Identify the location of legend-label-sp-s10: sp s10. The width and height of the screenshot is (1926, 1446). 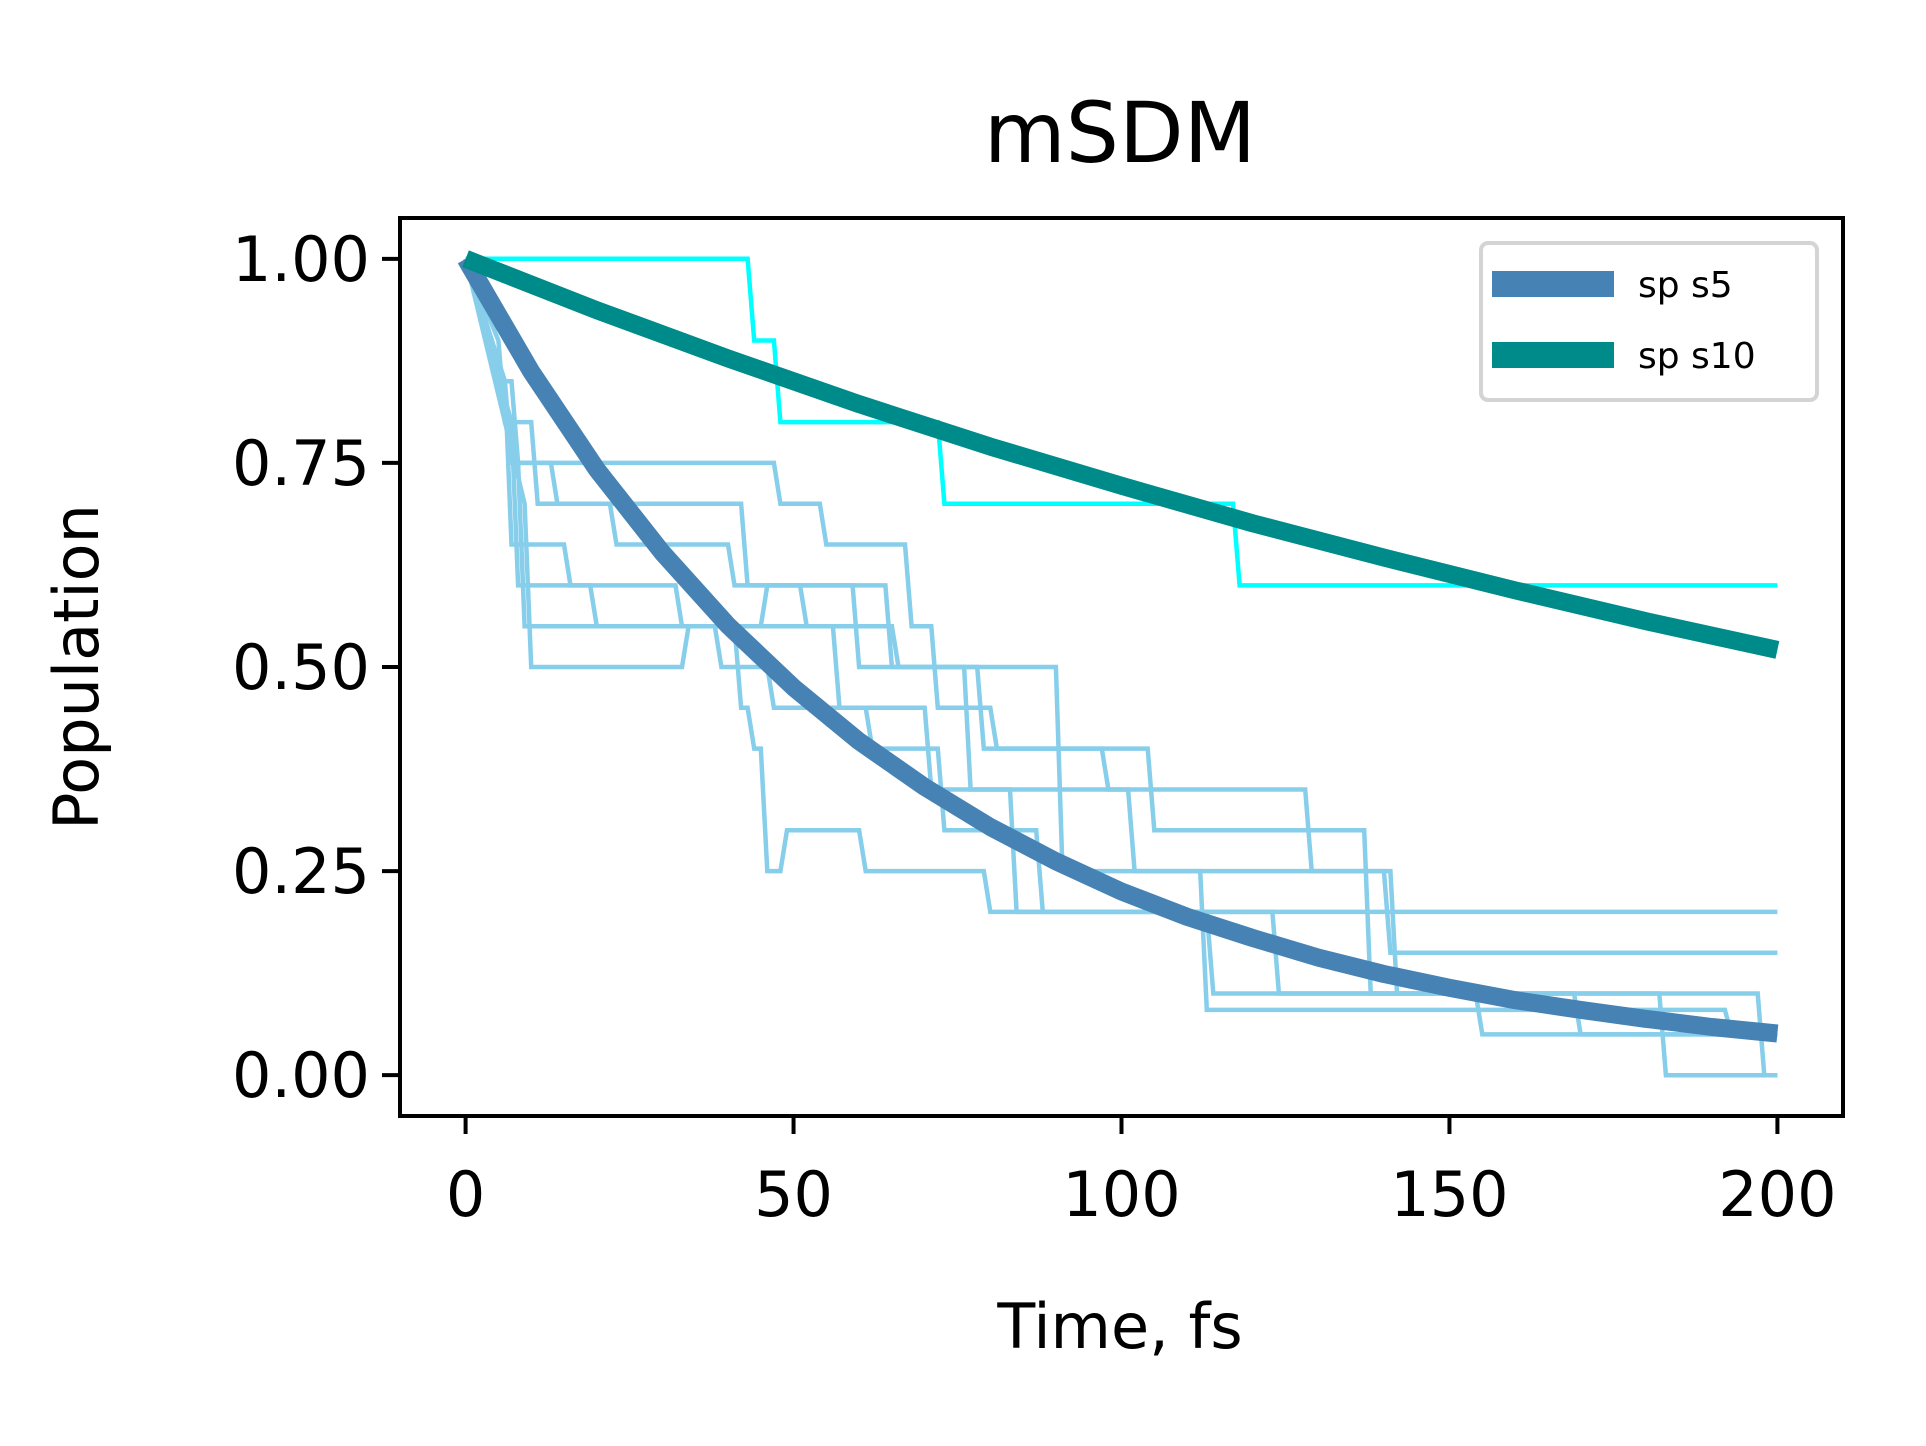
(1697, 356).